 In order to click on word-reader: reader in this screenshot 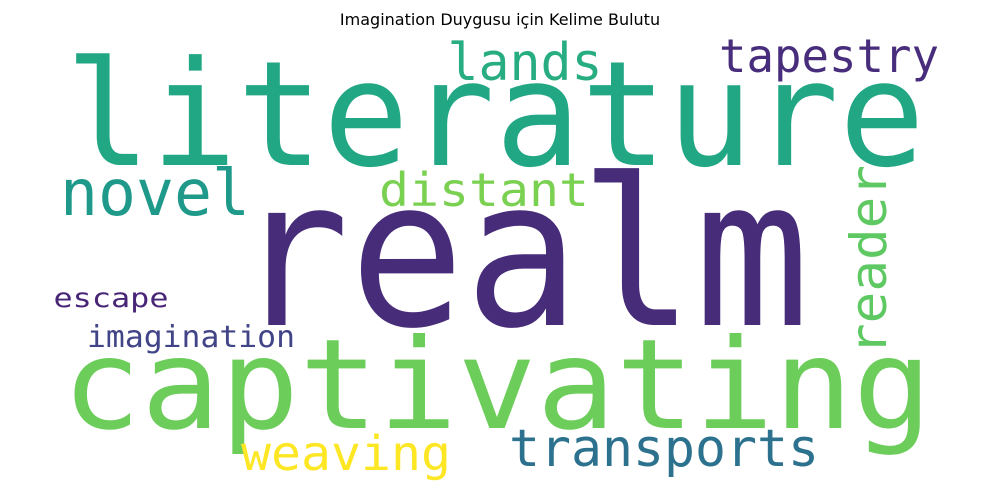, I will do `click(869, 260)`.